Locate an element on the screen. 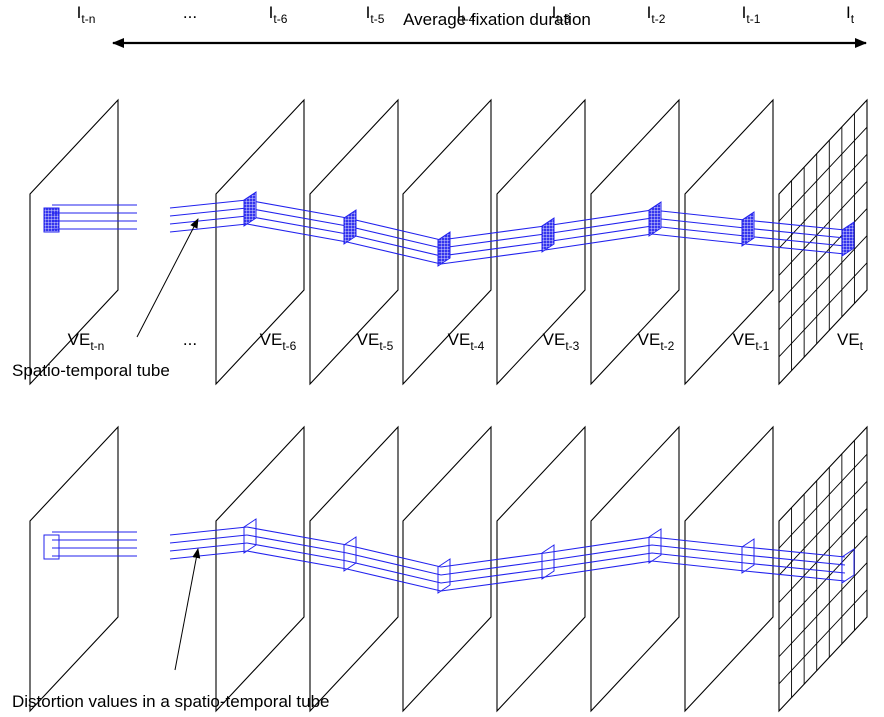 Image resolution: width=884 pixels, height=717 pixels. fixation-duration-title: Average fixation duration is located at coordinates (497, 19).